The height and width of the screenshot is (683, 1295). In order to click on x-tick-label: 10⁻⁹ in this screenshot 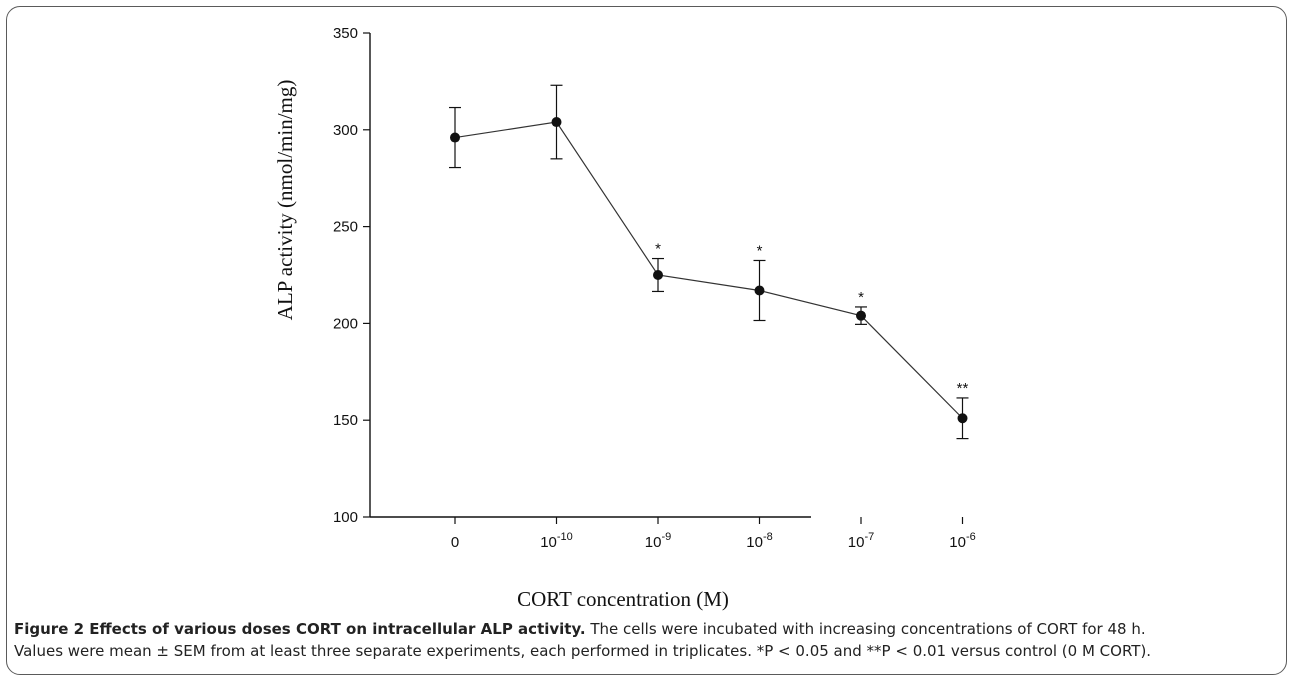, I will do `click(658, 541)`.